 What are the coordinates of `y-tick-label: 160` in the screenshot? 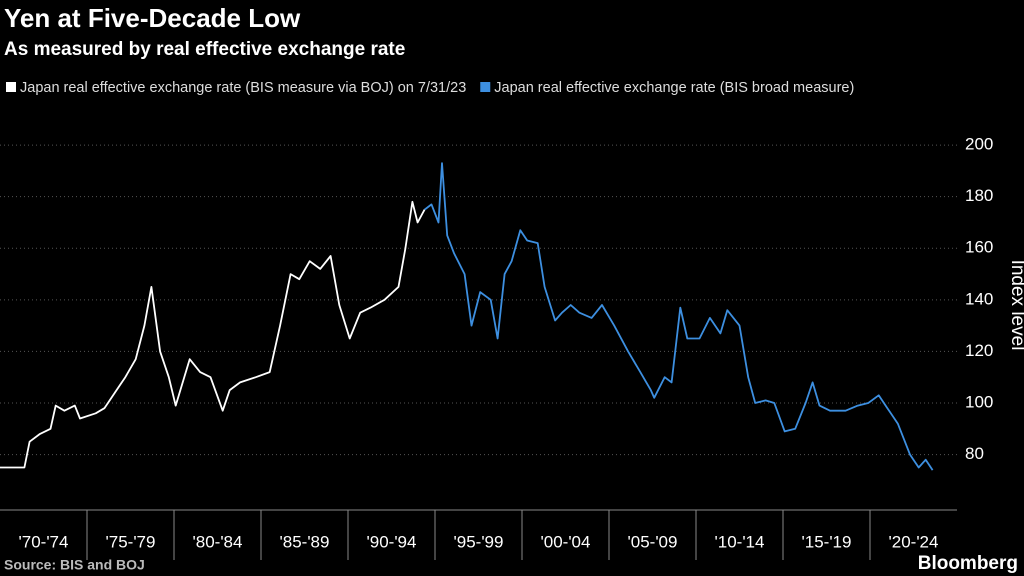 It's located at (979, 247).